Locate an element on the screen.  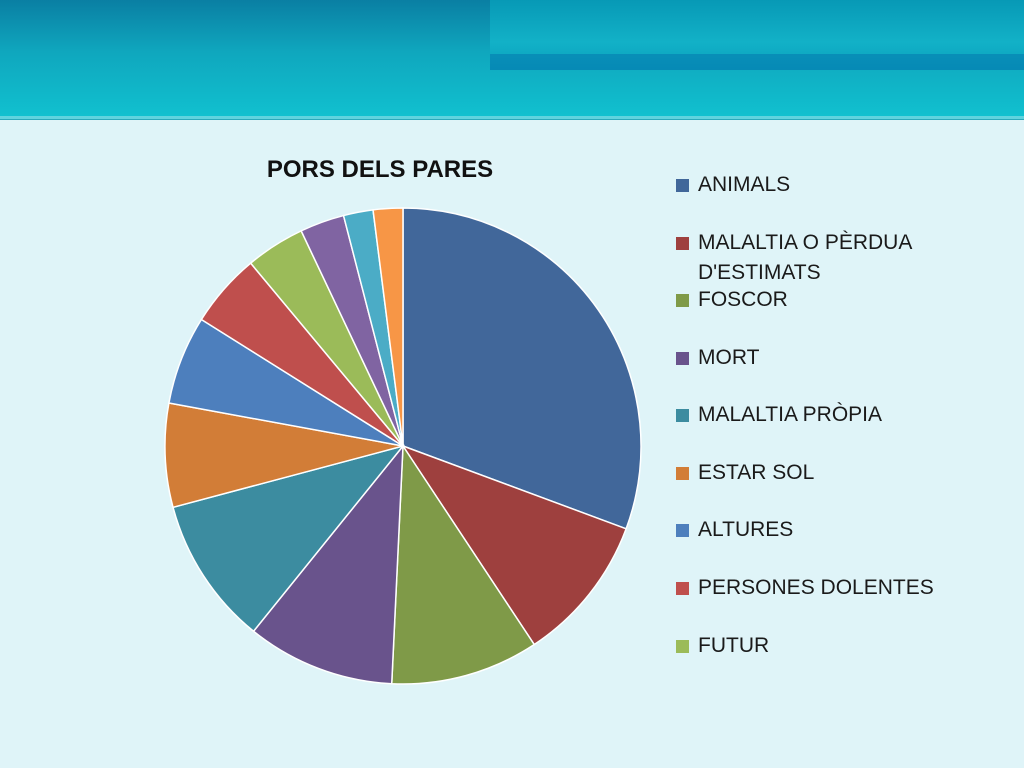
legend-label: ESTAR SOL is located at coordinates (756, 472).